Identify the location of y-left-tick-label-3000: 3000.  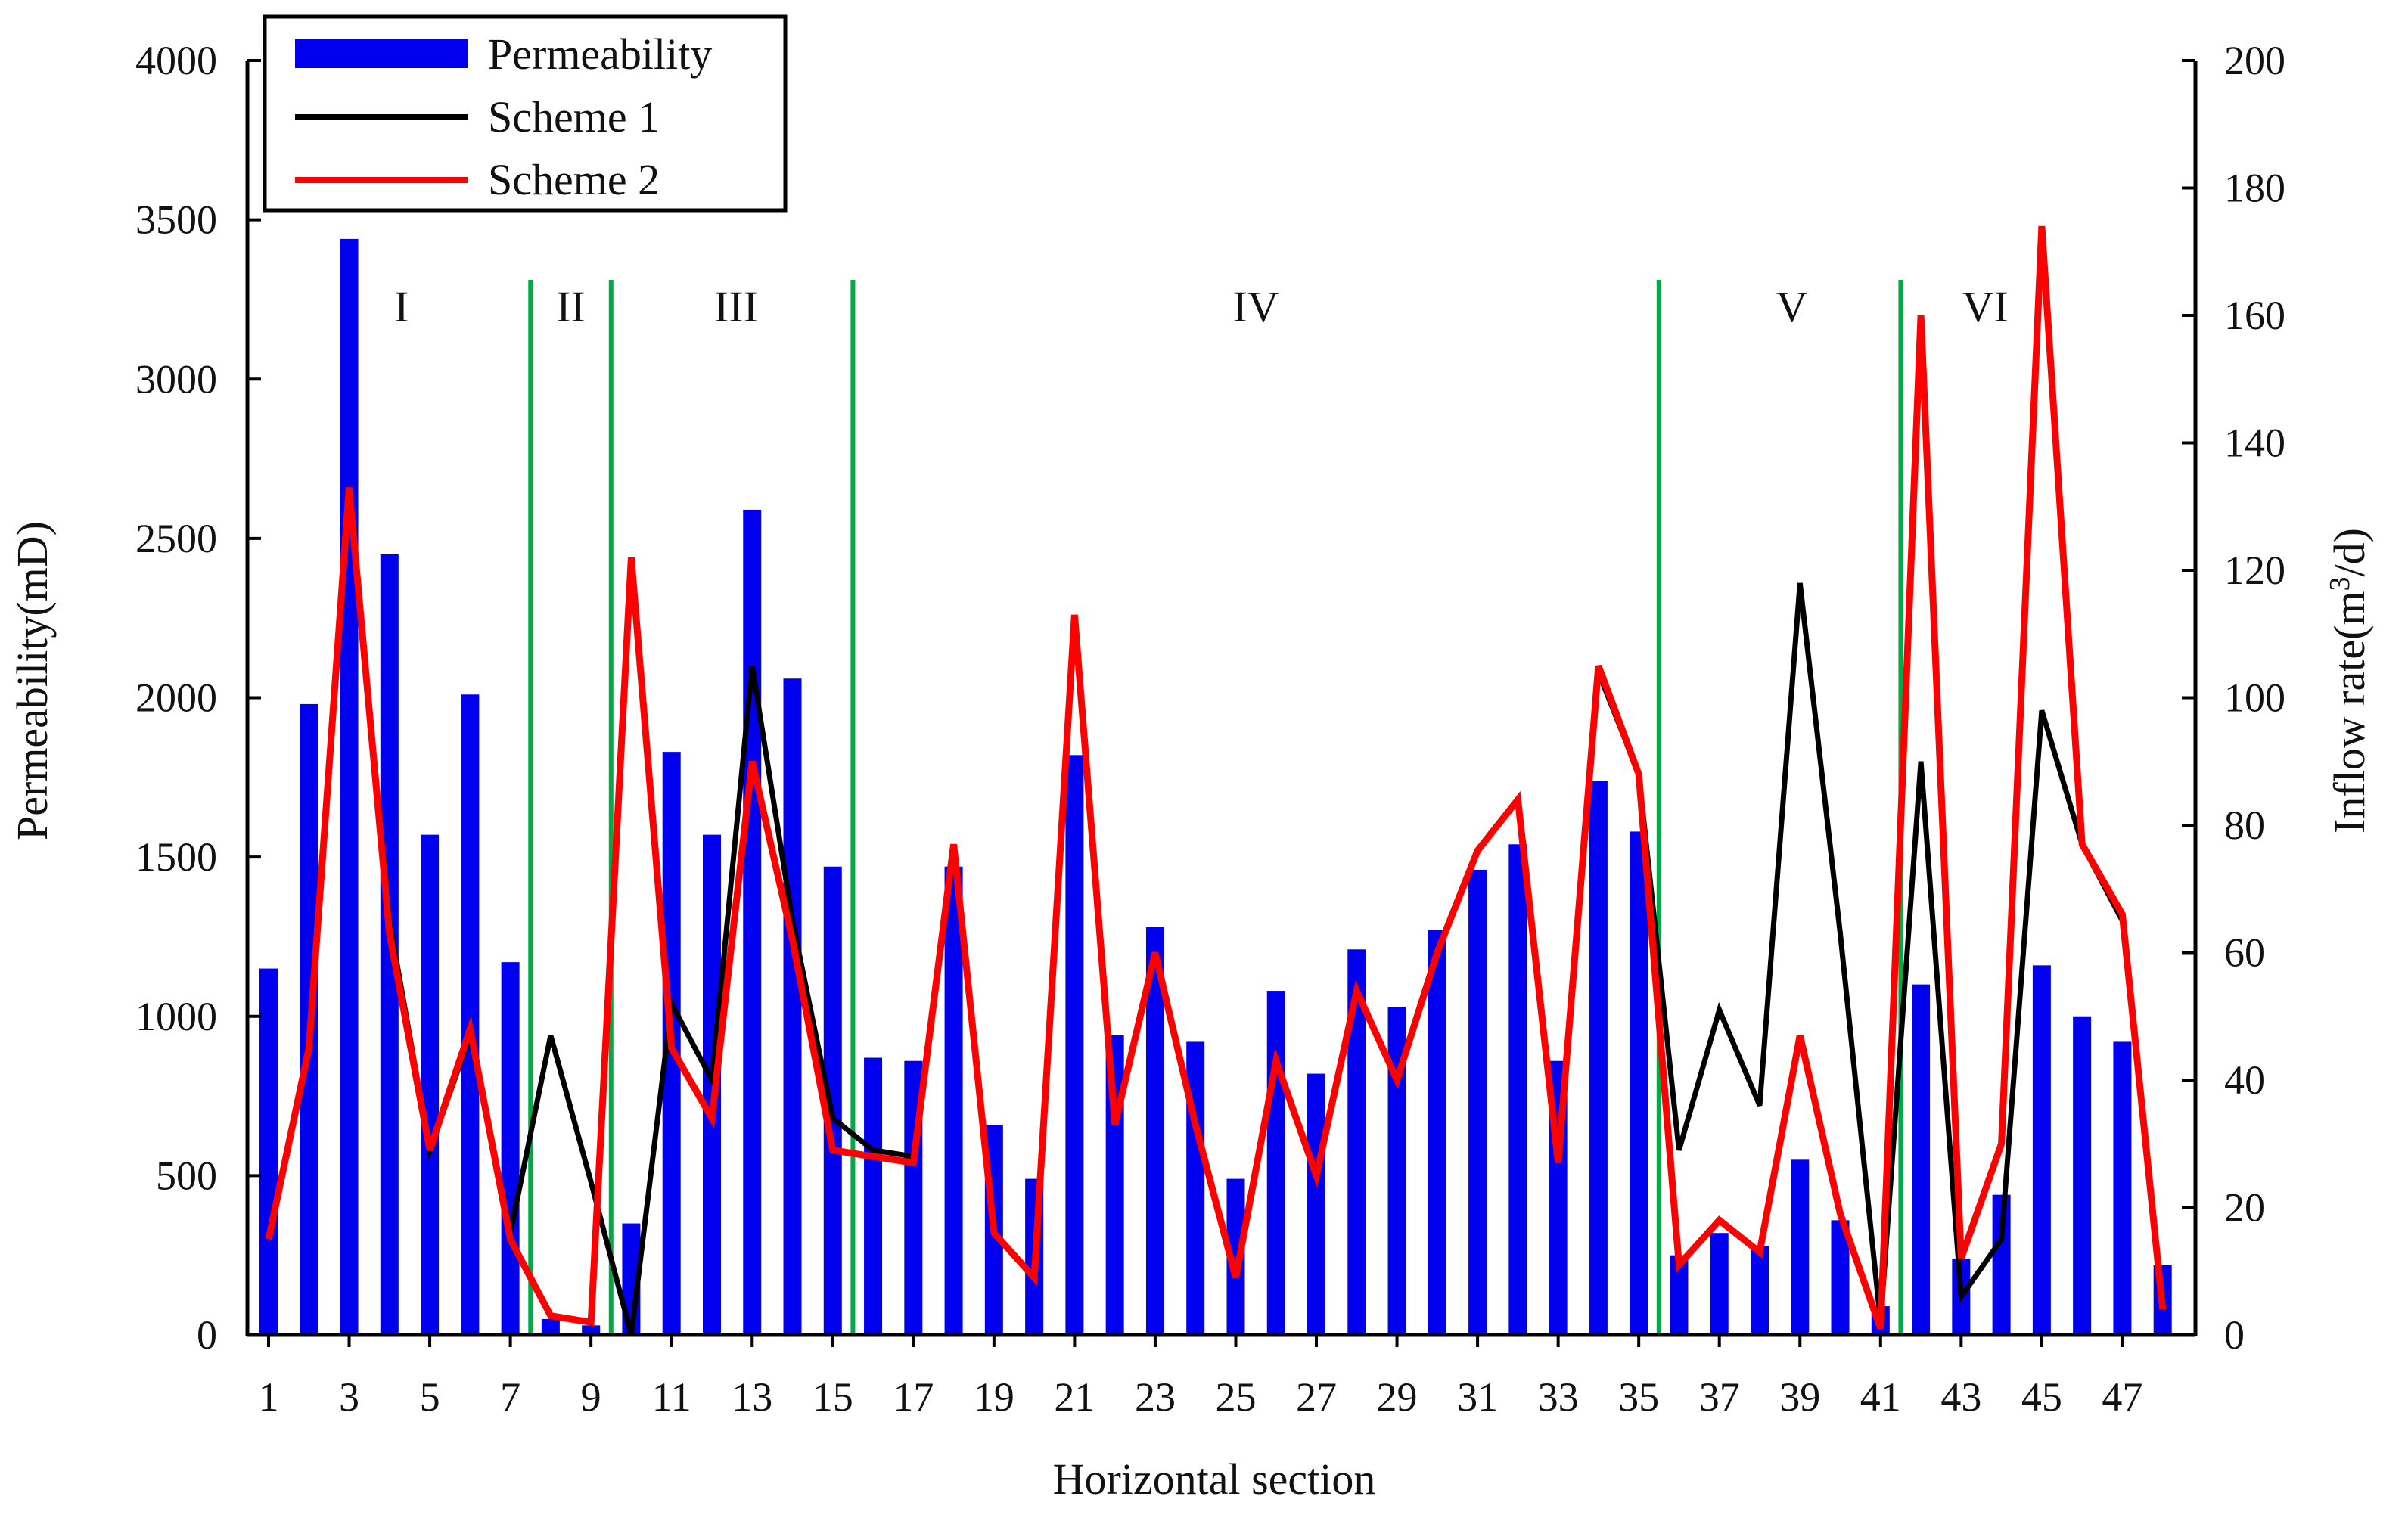
(176, 379).